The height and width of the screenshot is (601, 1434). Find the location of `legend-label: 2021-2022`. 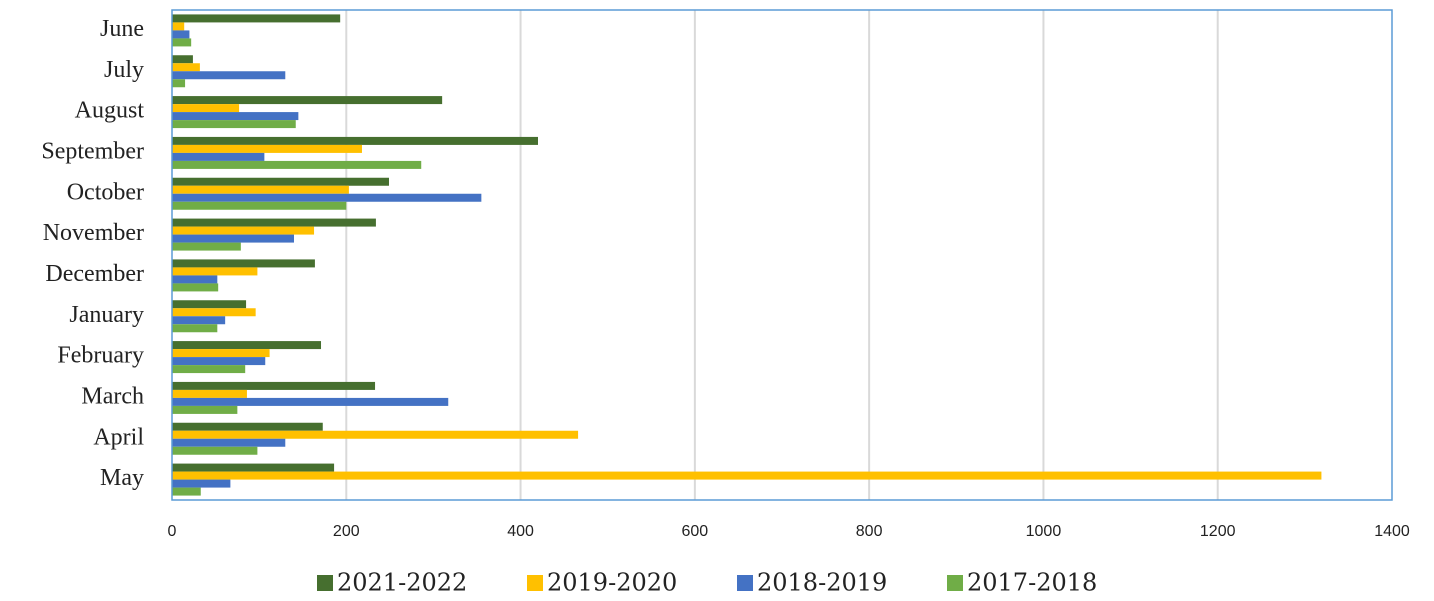

legend-label: 2021-2022 is located at coordinates (402, 583).